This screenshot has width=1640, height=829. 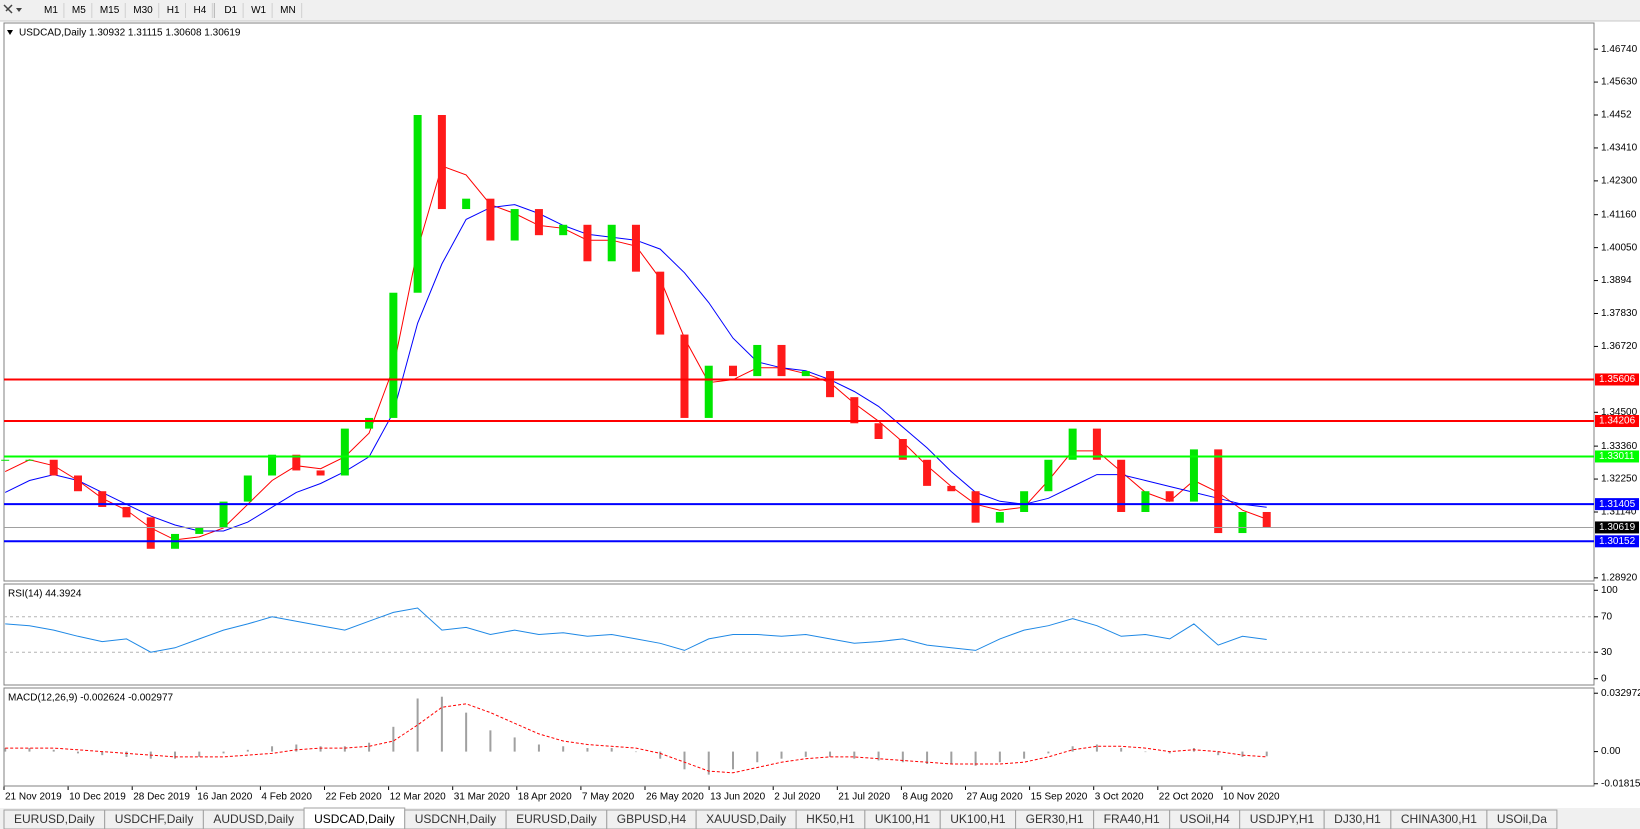 I want to click on tab-label: USDCAD,Daily, so click(x=354, y=819).